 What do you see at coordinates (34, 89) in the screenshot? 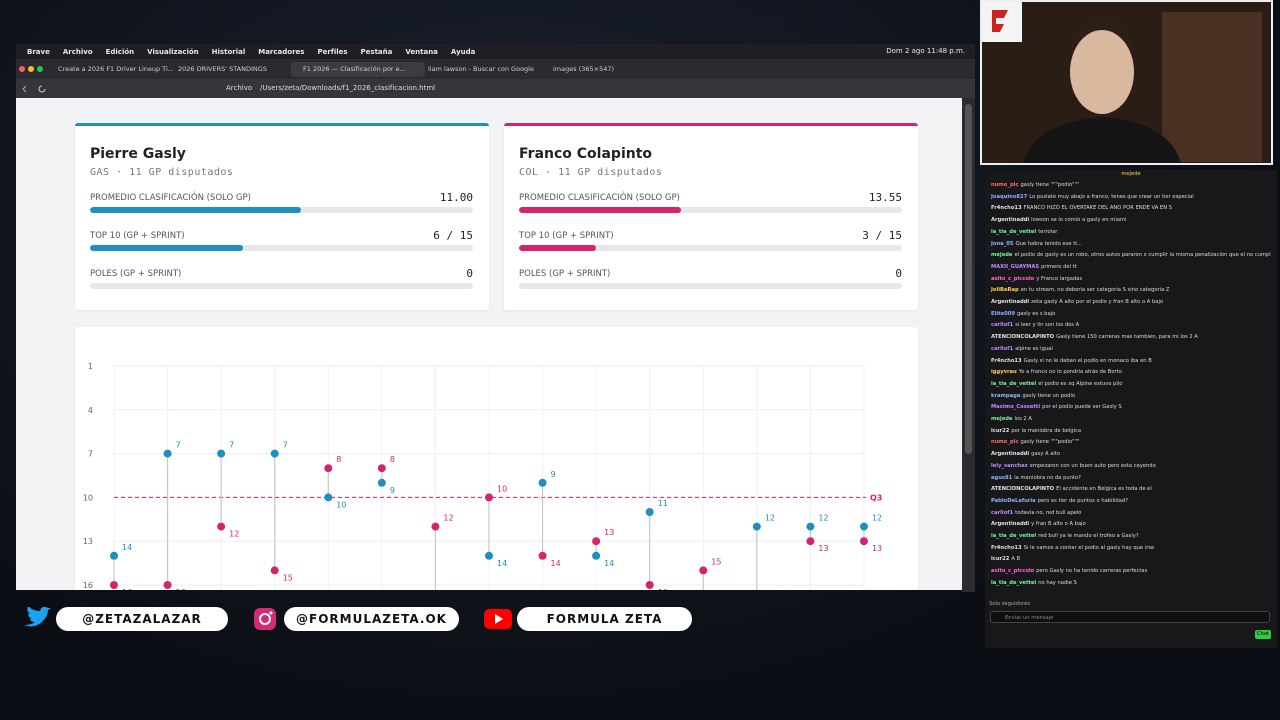
I see `nav-icons` at bounding box center [34, 89].